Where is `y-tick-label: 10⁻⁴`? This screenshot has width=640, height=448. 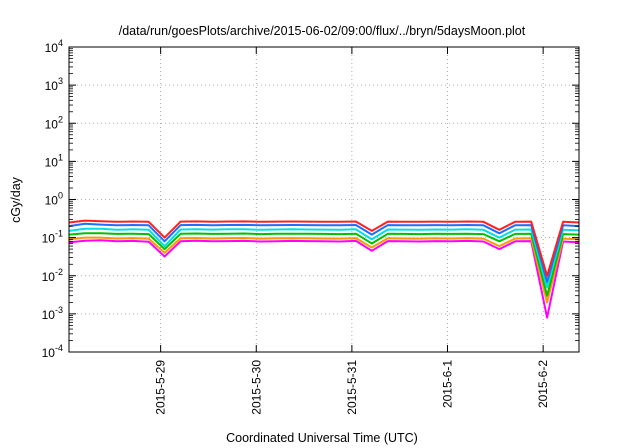 y-tick-label: 10⁻⁴ is located at coordinates (52, 351).